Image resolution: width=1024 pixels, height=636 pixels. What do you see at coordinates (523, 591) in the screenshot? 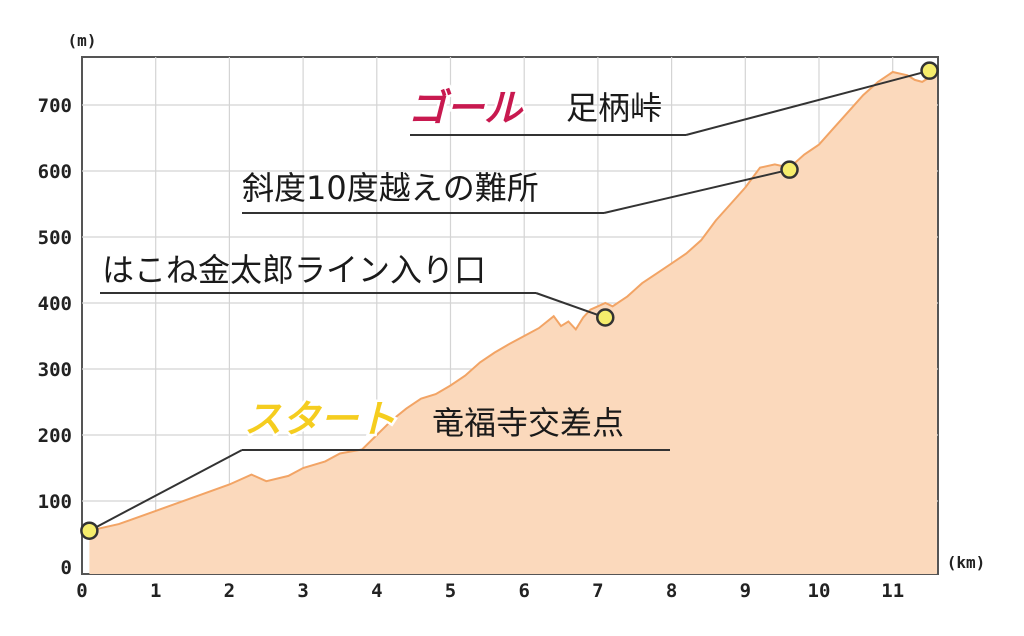
I see `x-tick-label: 6` at bounding box center [523, 591].